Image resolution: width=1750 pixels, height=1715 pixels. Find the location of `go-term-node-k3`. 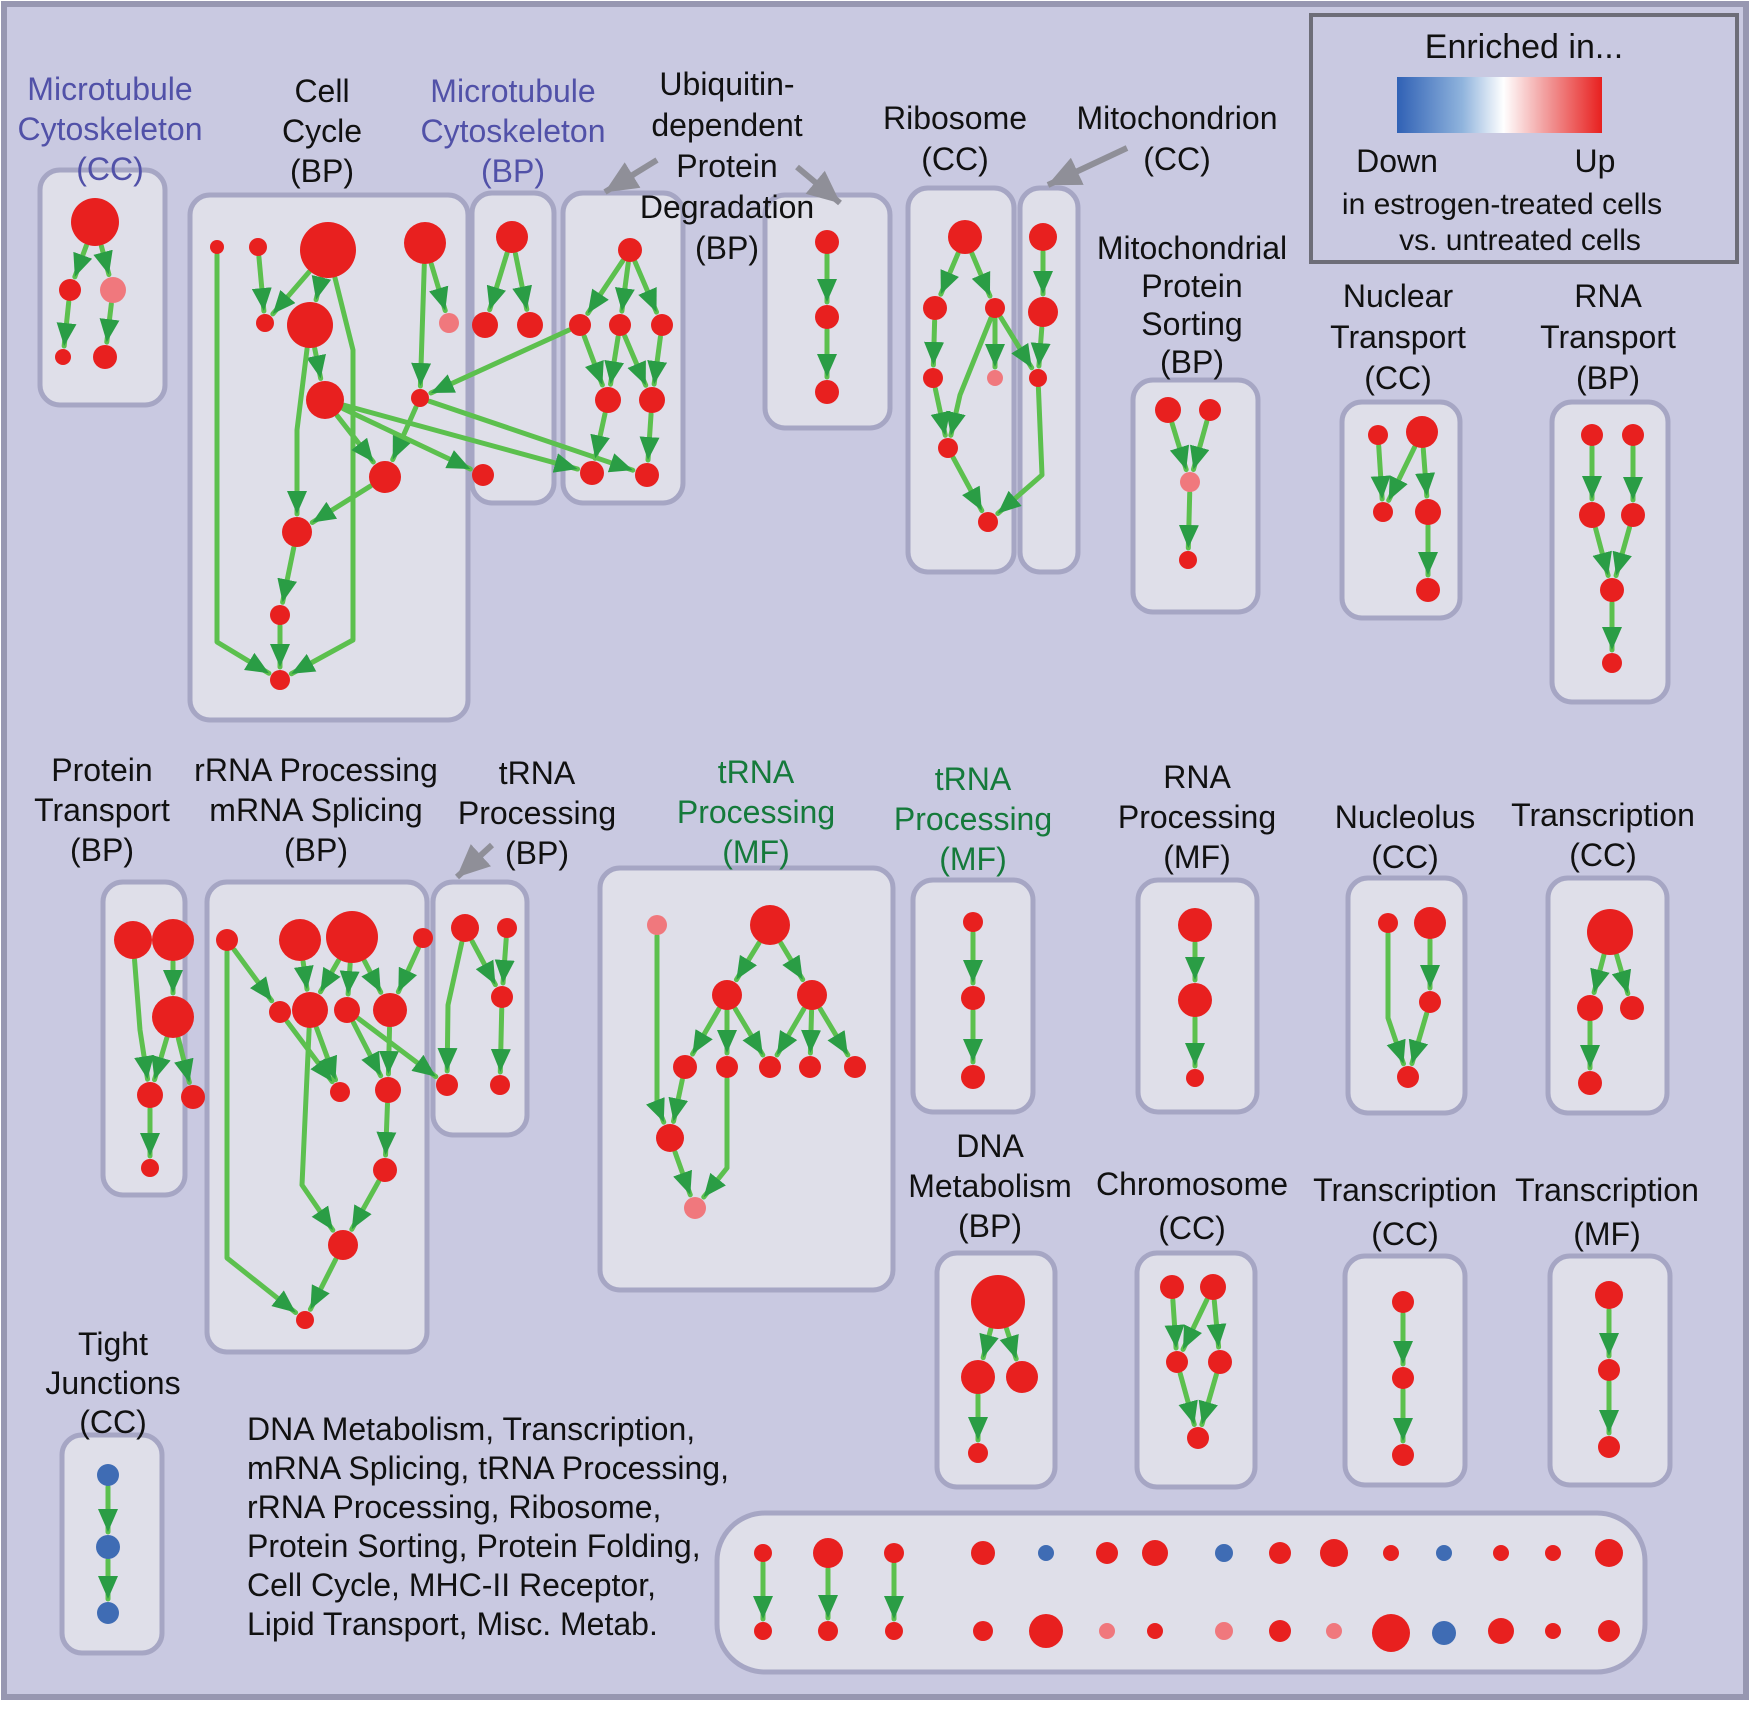

go-term-node-k3 is located at coordinates (1632, 1008).